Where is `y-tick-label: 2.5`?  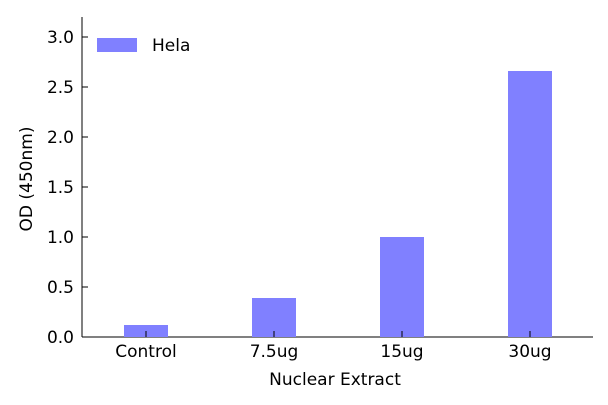 y-tick-label: 2.5 is located at coordinates (60, 88).